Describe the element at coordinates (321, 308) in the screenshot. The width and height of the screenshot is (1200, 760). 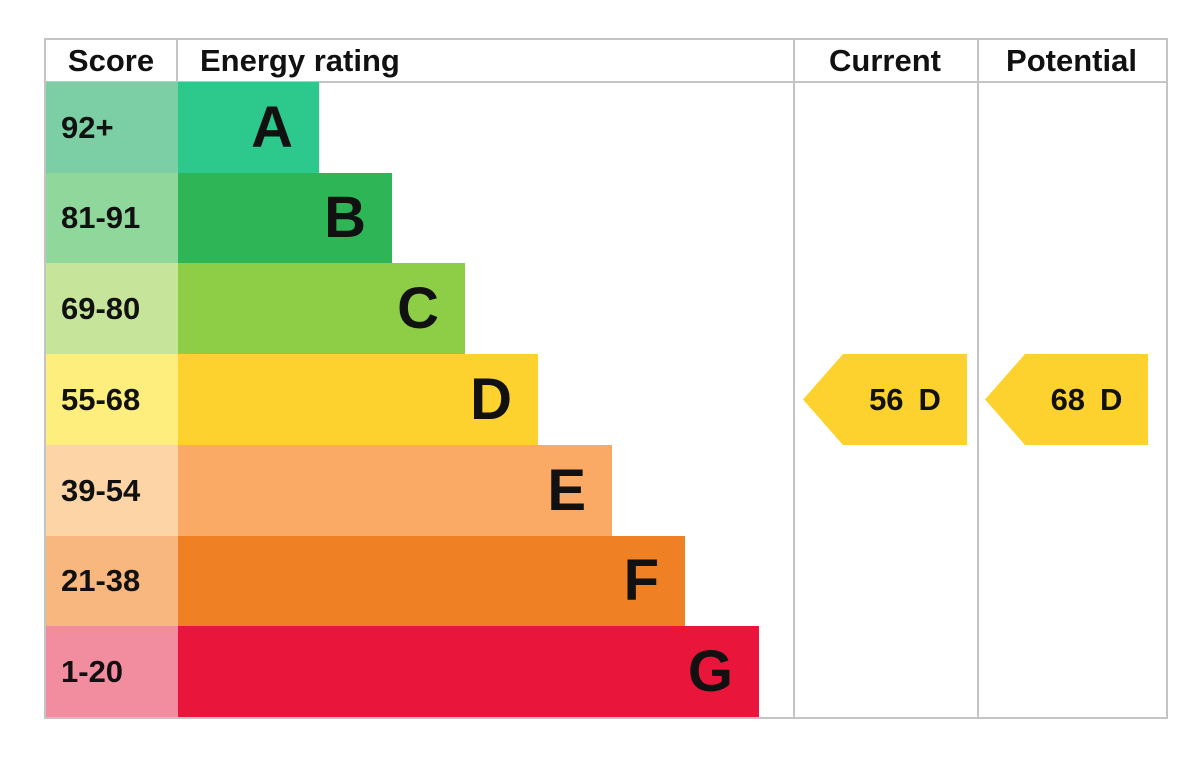
I see `band-bar-c: C` at that location.